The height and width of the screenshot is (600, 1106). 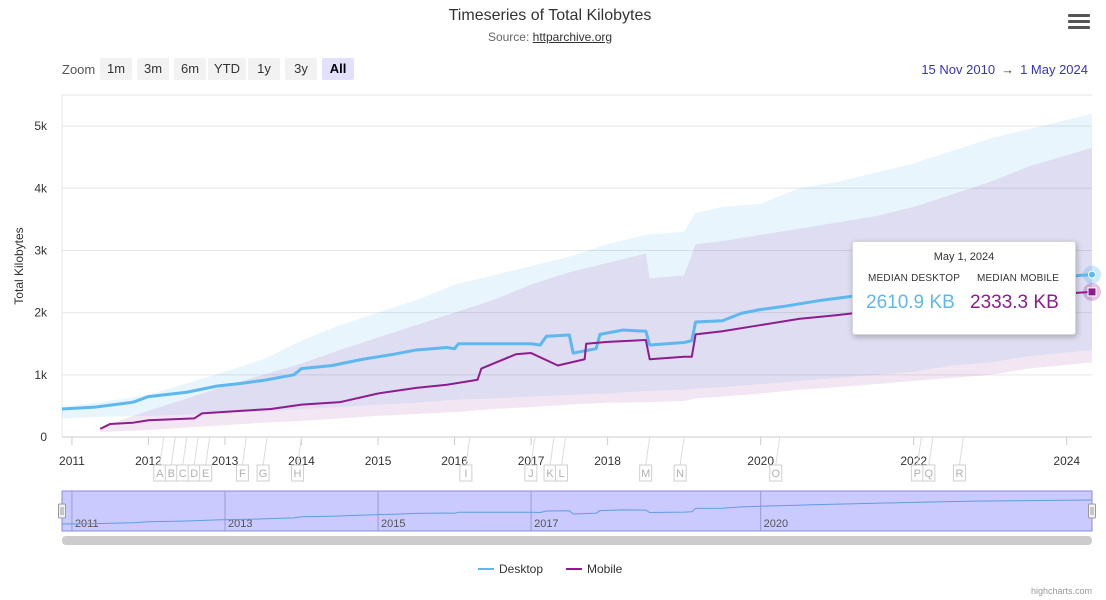 I want to click on flag-label: N, so click(x=680, y=474).